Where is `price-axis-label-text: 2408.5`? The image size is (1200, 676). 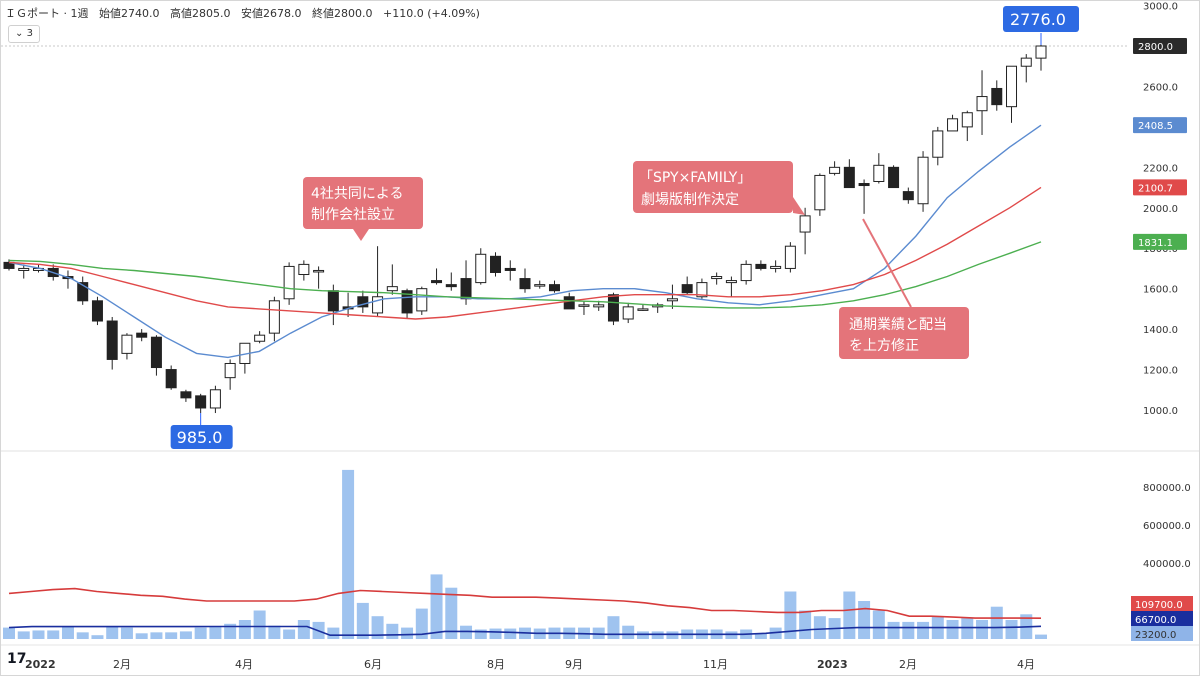
price-axis-label-text: 2408.5 is located at coordinates (1155, 126).